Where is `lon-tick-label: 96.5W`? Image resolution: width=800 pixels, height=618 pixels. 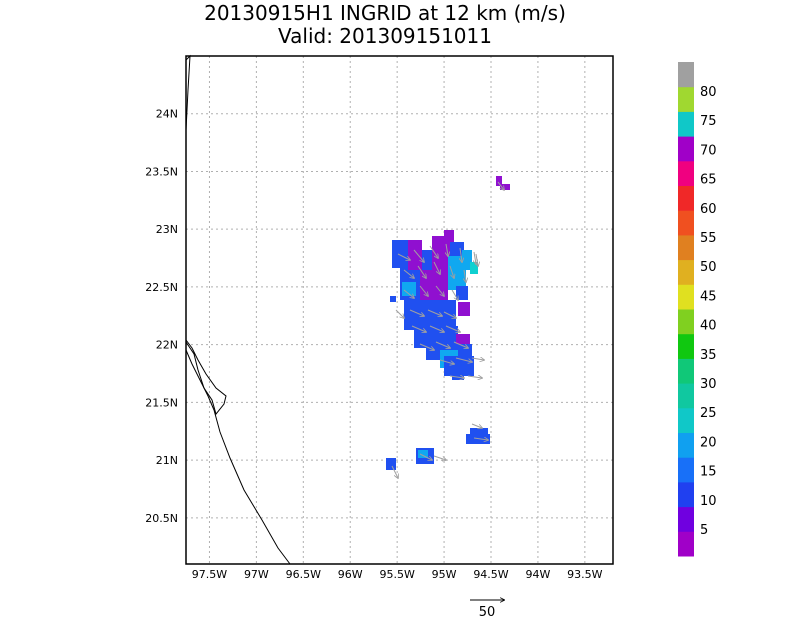
lon-tick-label: 96.5W is located at coordinates (303, 574).